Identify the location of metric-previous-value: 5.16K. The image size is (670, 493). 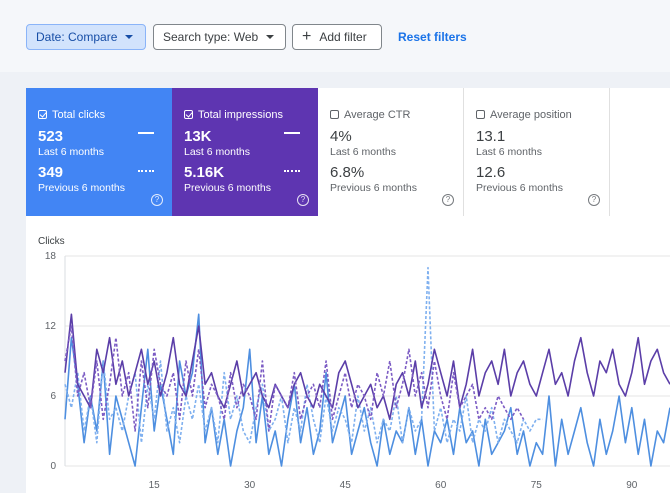
(204, 172).